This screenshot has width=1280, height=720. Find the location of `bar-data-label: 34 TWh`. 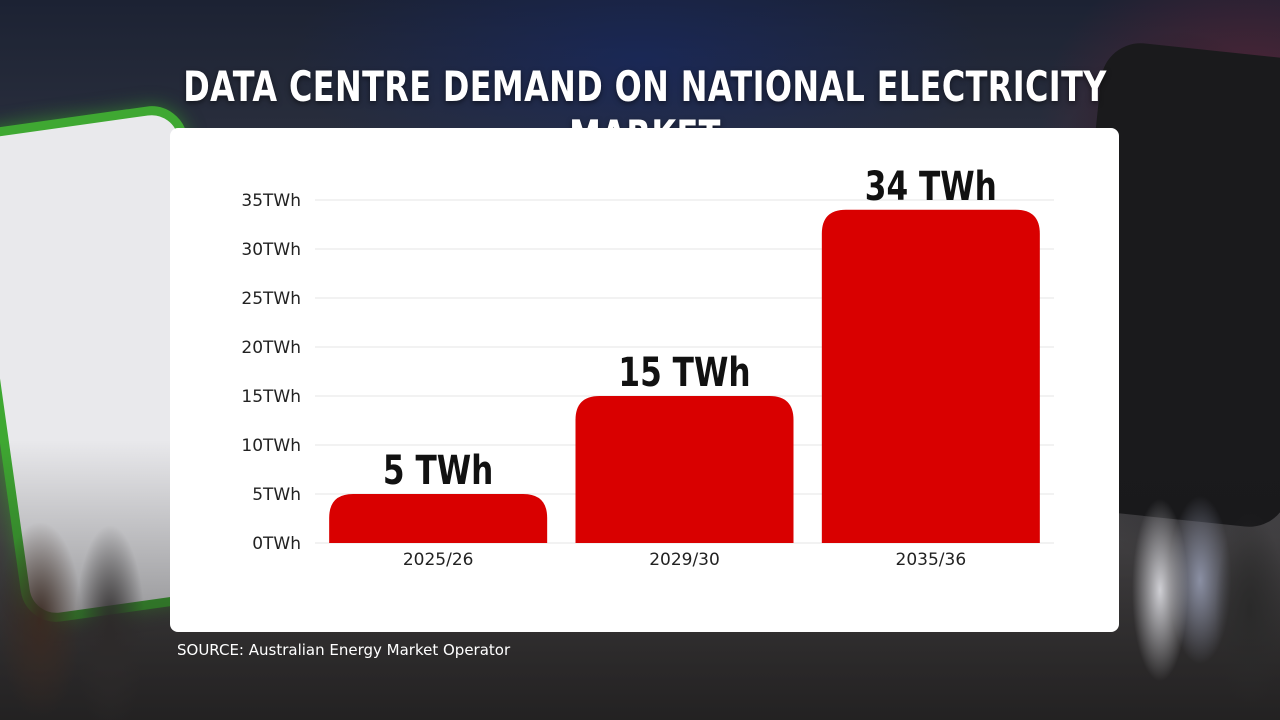

bar-data-label: 34 TWh is located at coordinates (931, 187).